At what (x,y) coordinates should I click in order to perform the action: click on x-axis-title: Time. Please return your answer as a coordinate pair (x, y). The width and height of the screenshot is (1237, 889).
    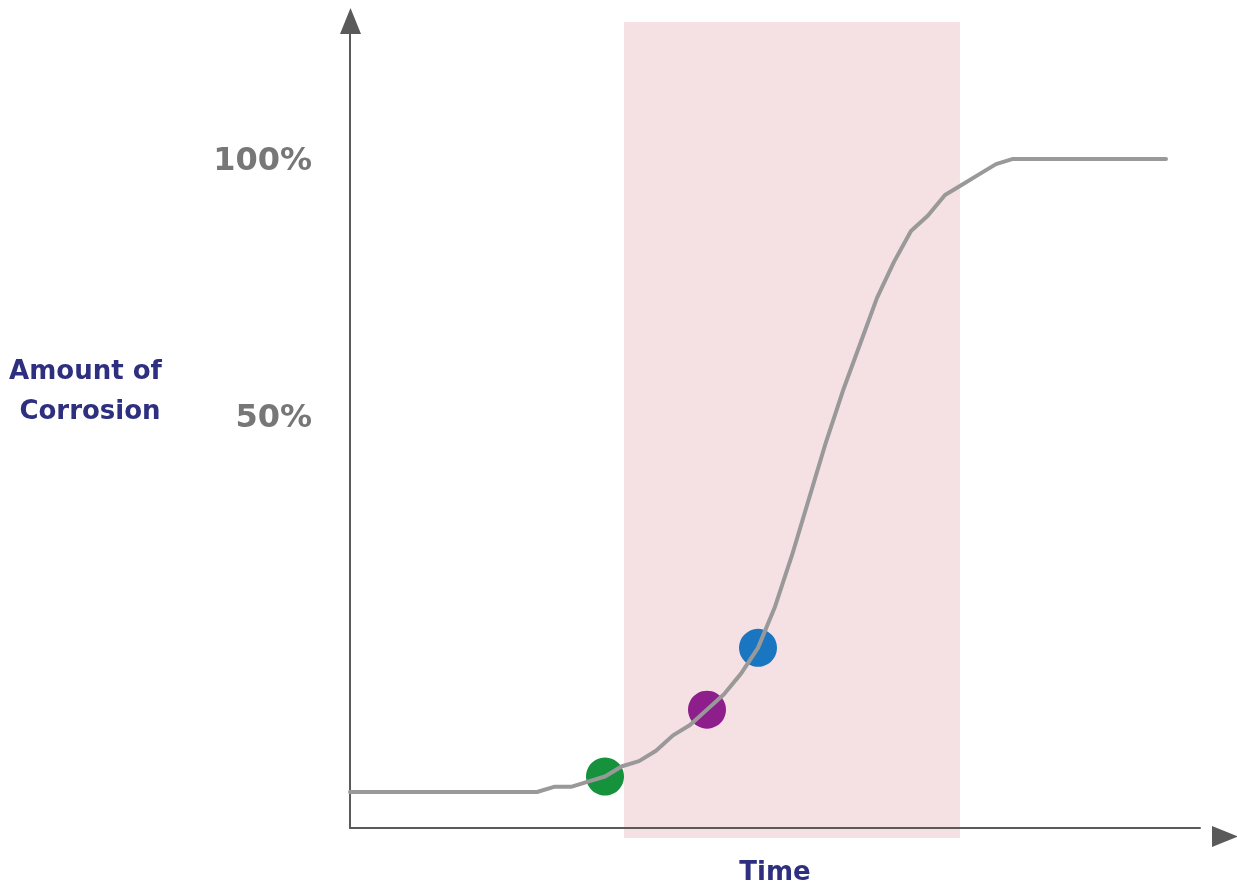
    Looking at the image, I should click on (775, 871).